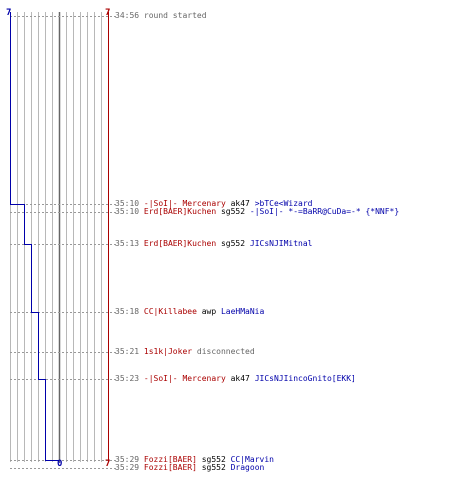 This screenshot has width=450, height=504. Describe the element at coordinates (225, 351) in the screenshot. I see `event-neutral-text: disconnected` at that location.